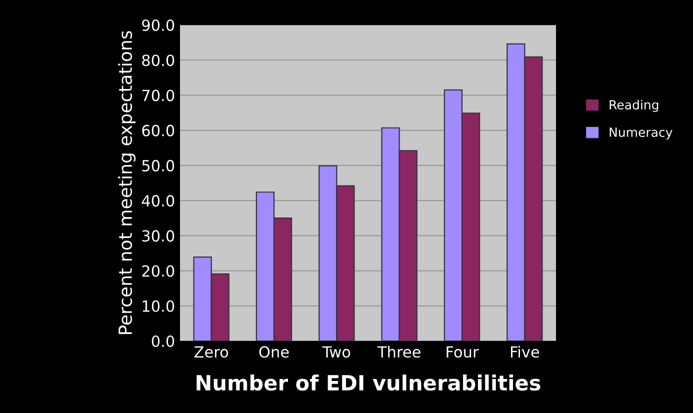 The image size is (693, 413). What do you see at coordinates (158, 201) in the screenshot?
I see `y-tick-label: 40.0` at bounding box center [158, 201].